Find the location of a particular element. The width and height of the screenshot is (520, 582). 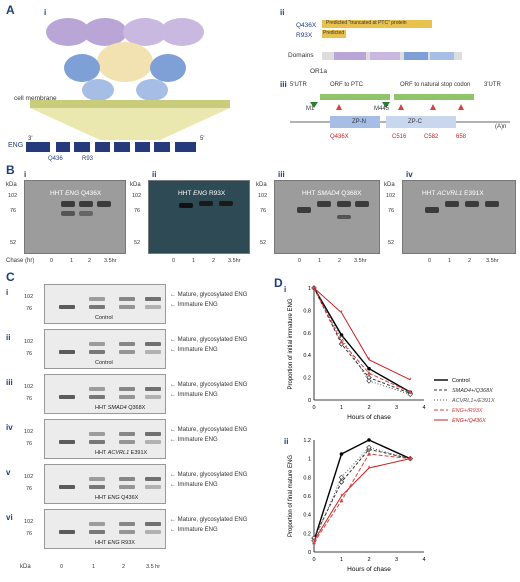

y-axis-label: Proportion of initial immature ENG is located at coordinates (291, 343).